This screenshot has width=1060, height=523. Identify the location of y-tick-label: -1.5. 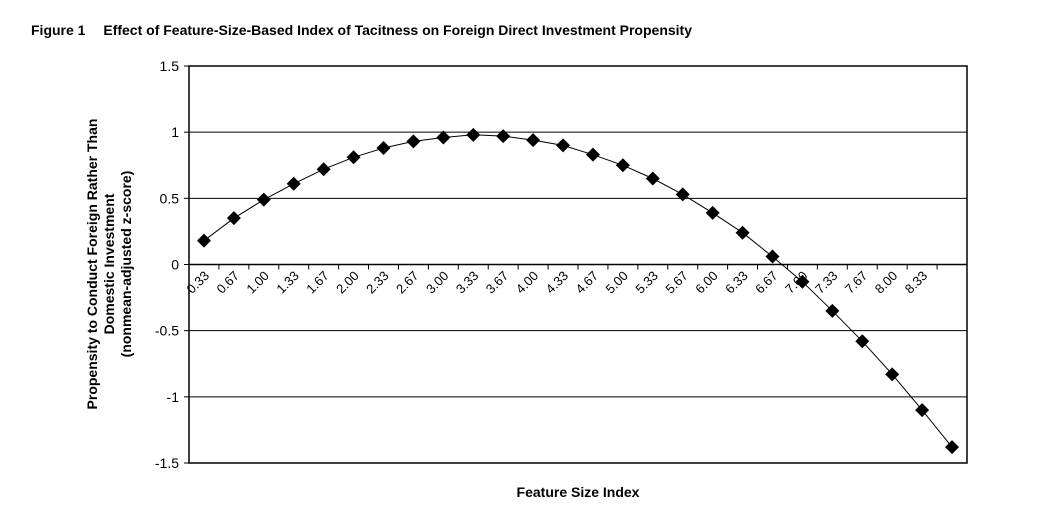
(167, 463).